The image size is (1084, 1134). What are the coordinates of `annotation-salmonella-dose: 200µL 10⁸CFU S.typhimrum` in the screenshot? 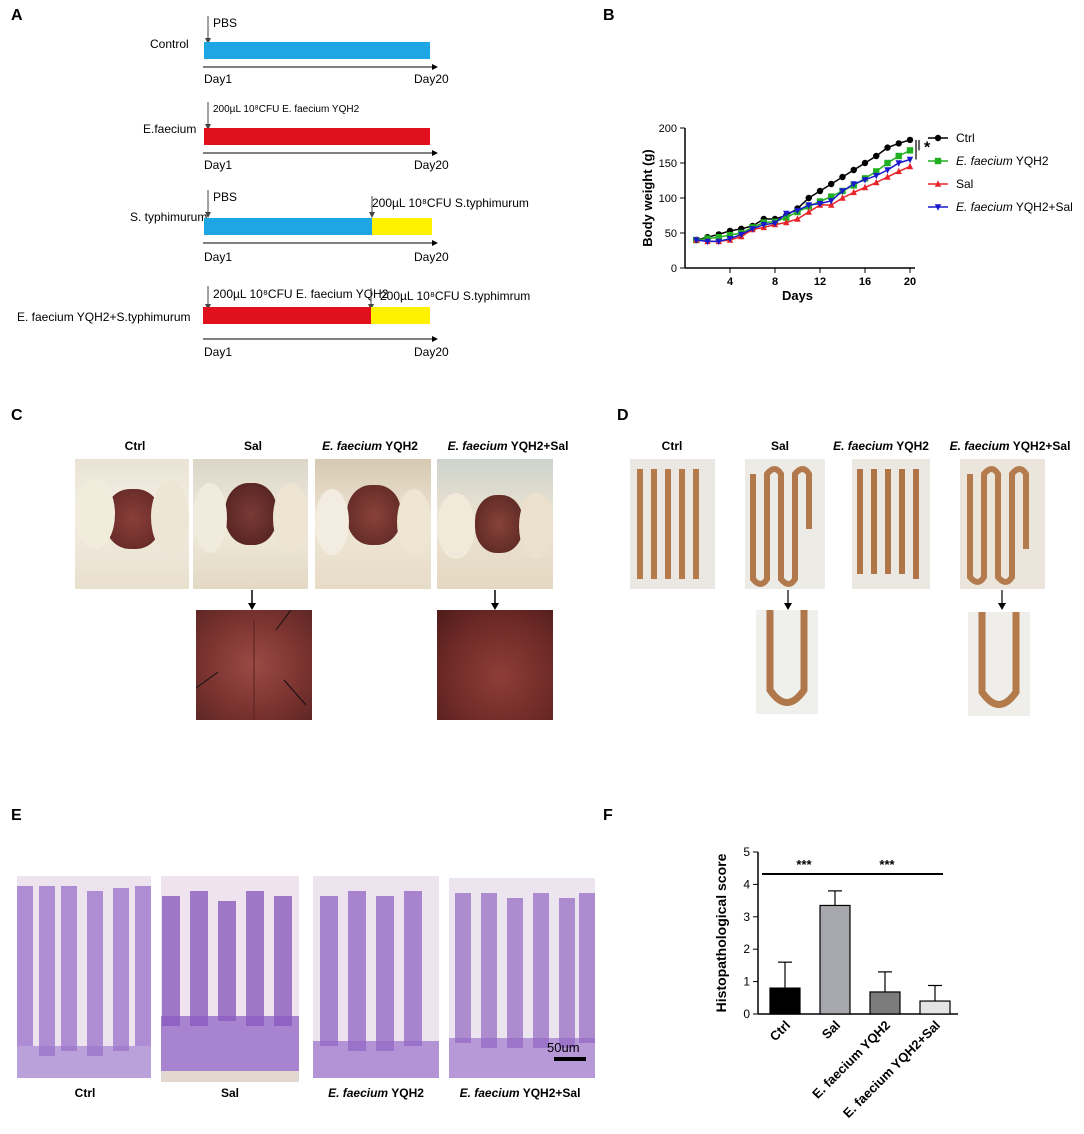 It's located at (455, 296).